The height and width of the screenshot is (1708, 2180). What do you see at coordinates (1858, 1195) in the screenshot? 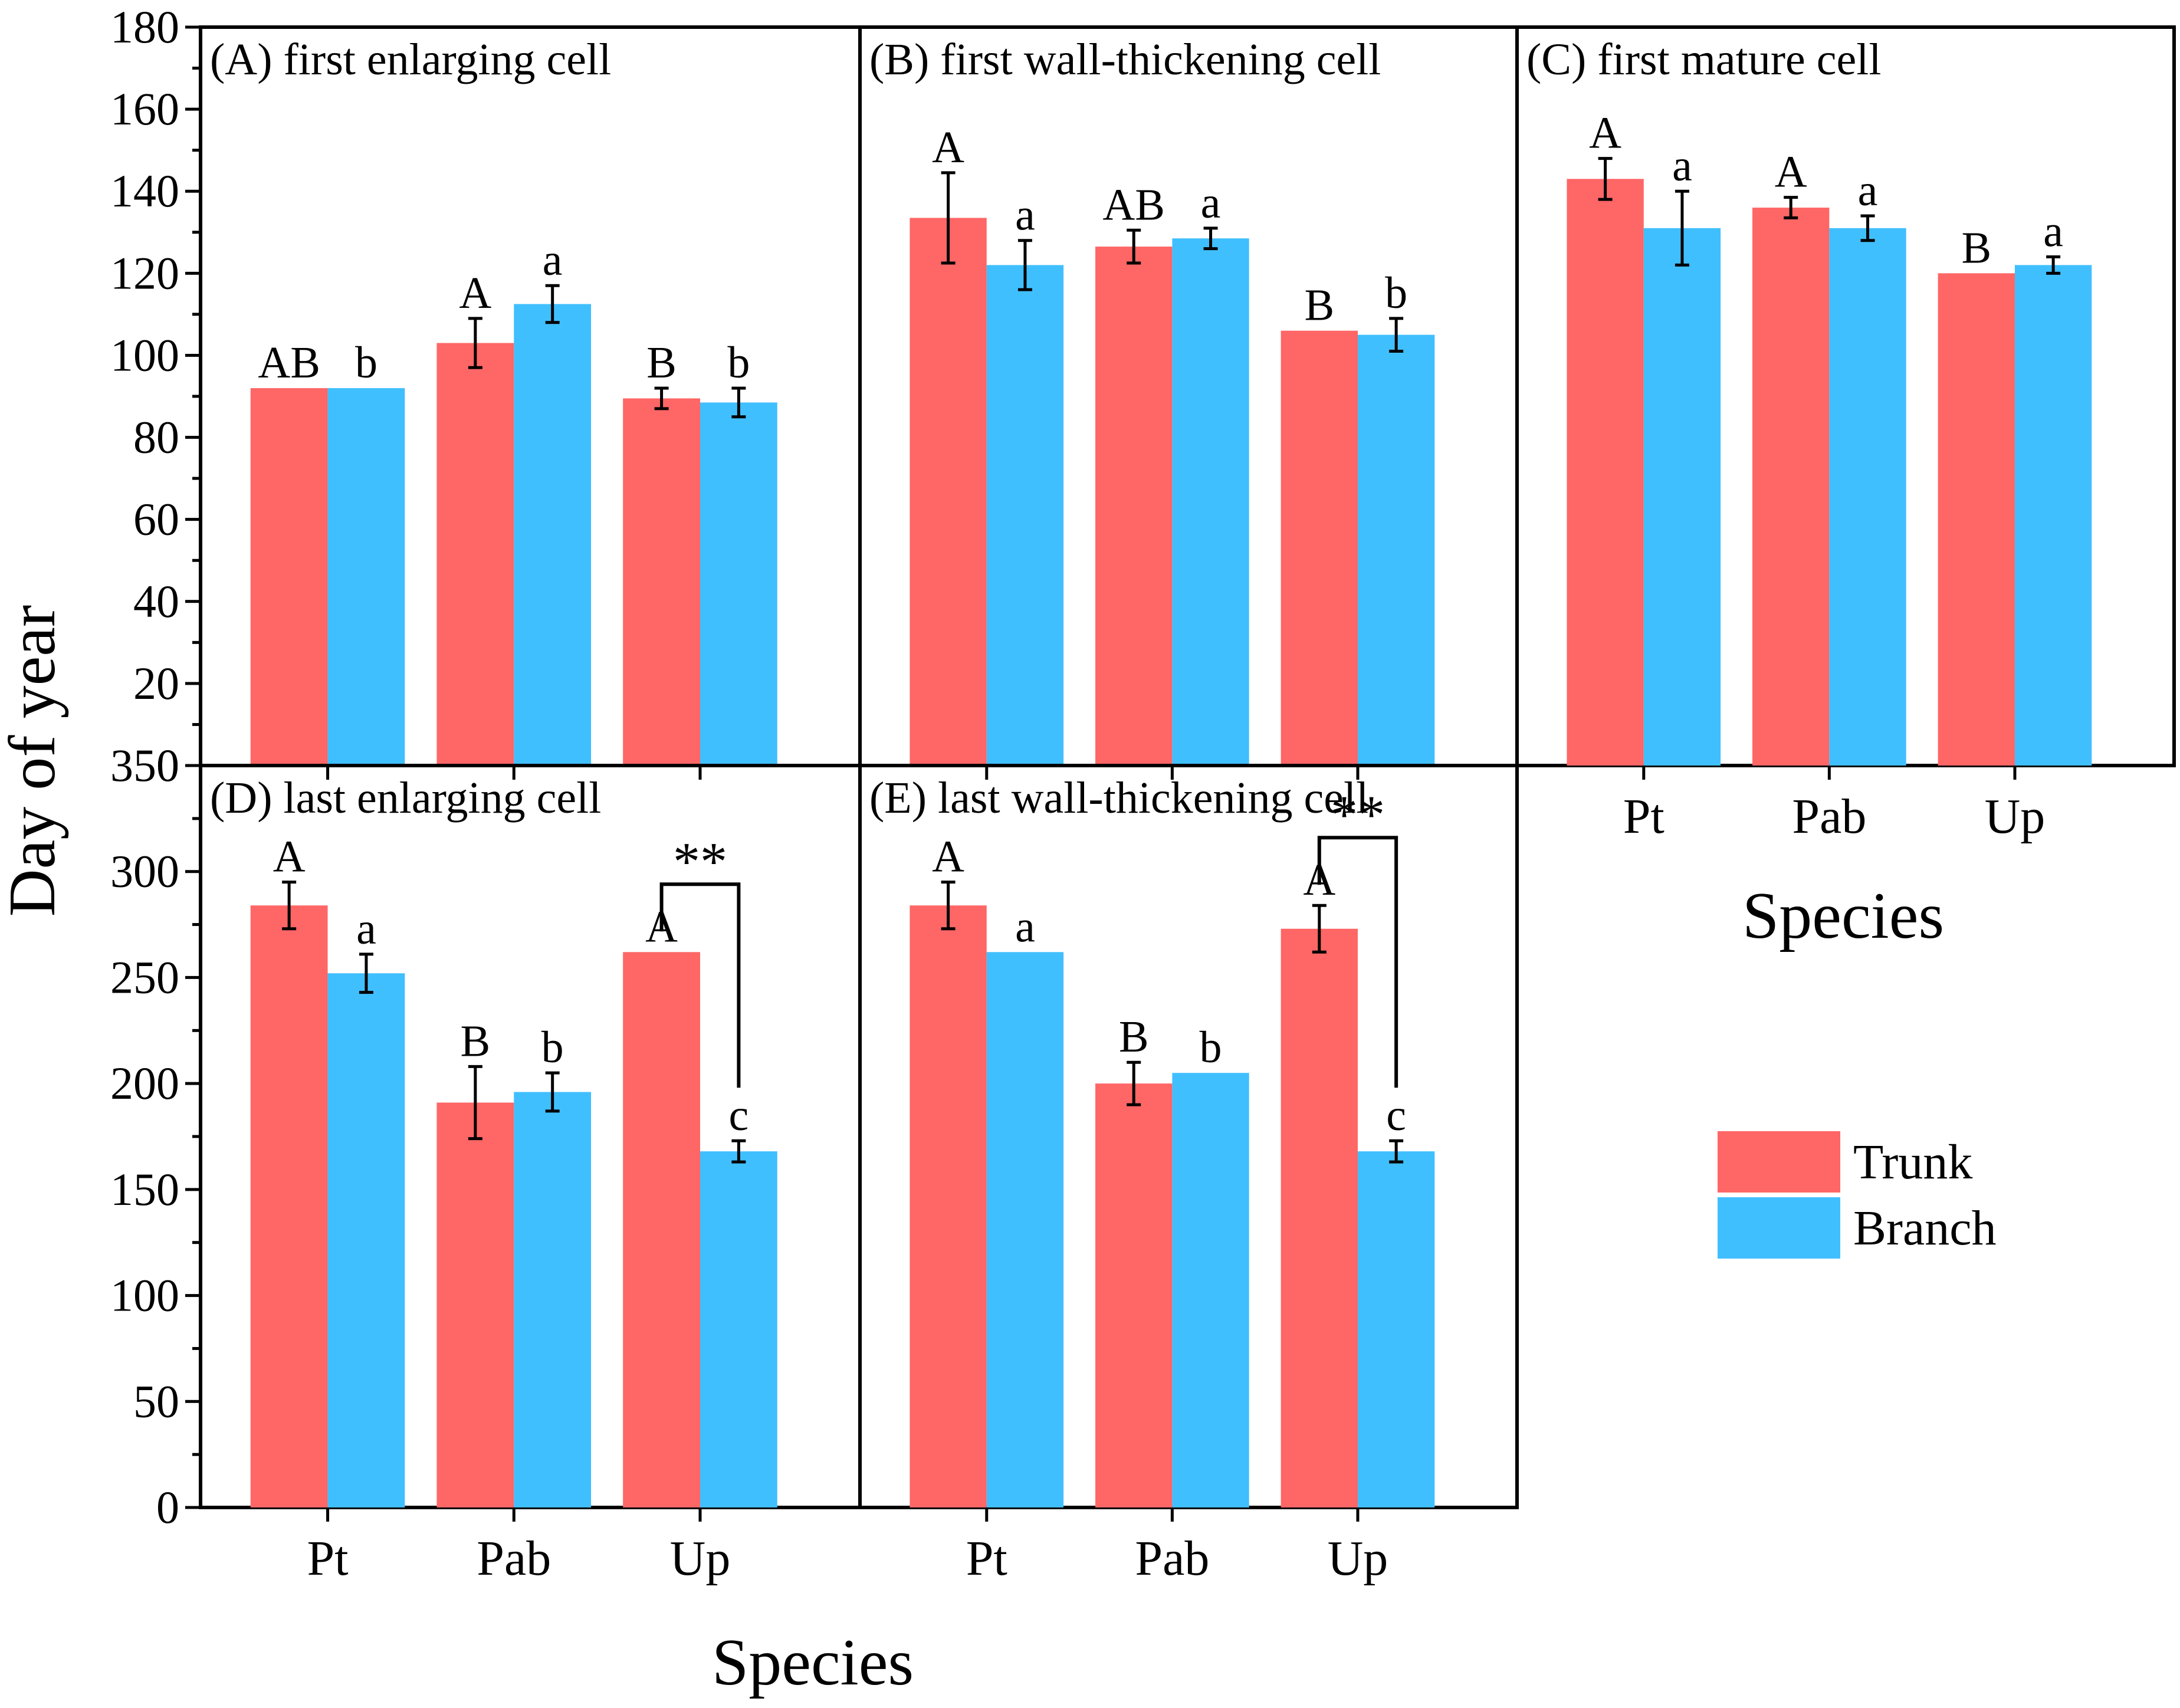
I see `legend: Trunk Branch` at bounding box center [1858, 1195].